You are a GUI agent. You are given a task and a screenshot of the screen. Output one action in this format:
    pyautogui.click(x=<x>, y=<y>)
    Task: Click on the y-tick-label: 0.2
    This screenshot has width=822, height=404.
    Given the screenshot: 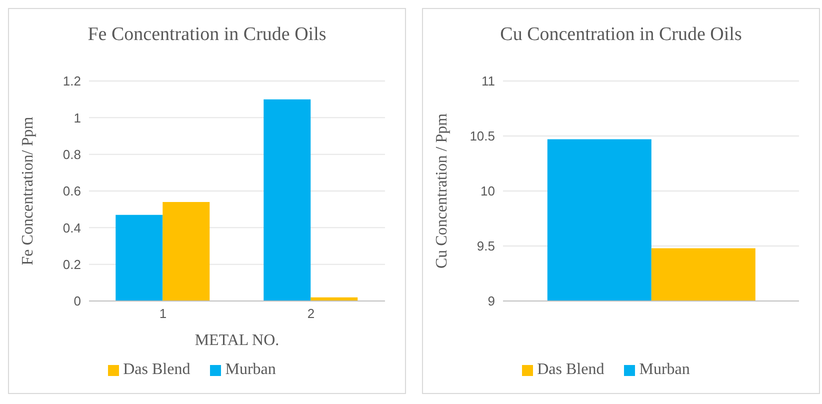 What is the action you would take?
    pyautogui.click(x=71, y=264)
    